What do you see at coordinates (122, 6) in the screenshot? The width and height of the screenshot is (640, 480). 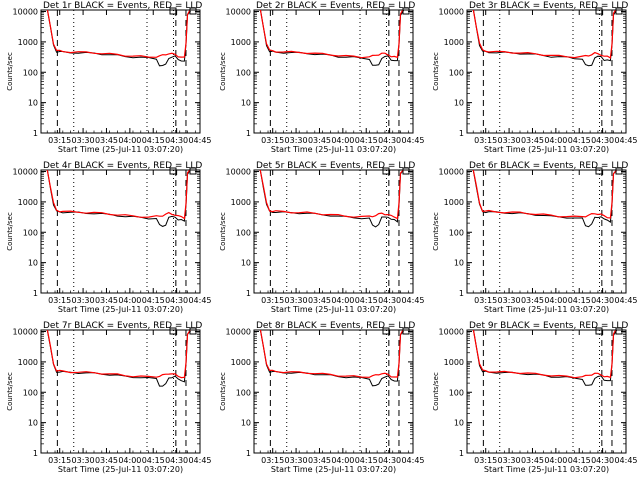 I see `chart-title: Det 1r BLACK = Events, RED = LLD` at bounding box center [122, 6].